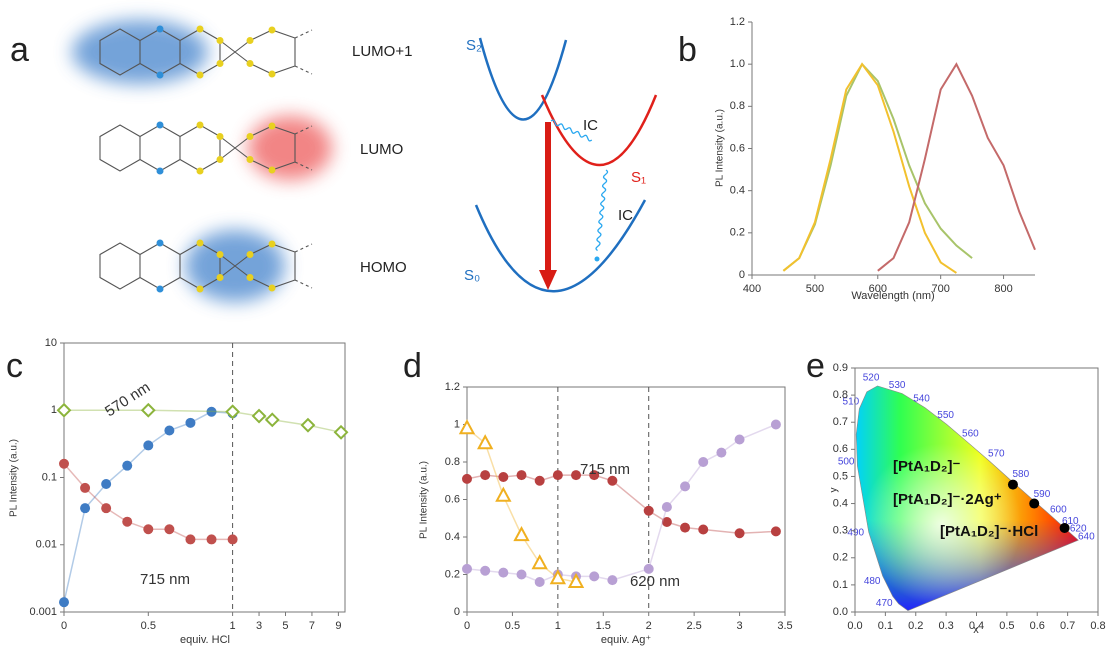 The width and height of the screenshot is (1110, 657). I want to click on y-tick-label: 0.4, so click(452, 537).